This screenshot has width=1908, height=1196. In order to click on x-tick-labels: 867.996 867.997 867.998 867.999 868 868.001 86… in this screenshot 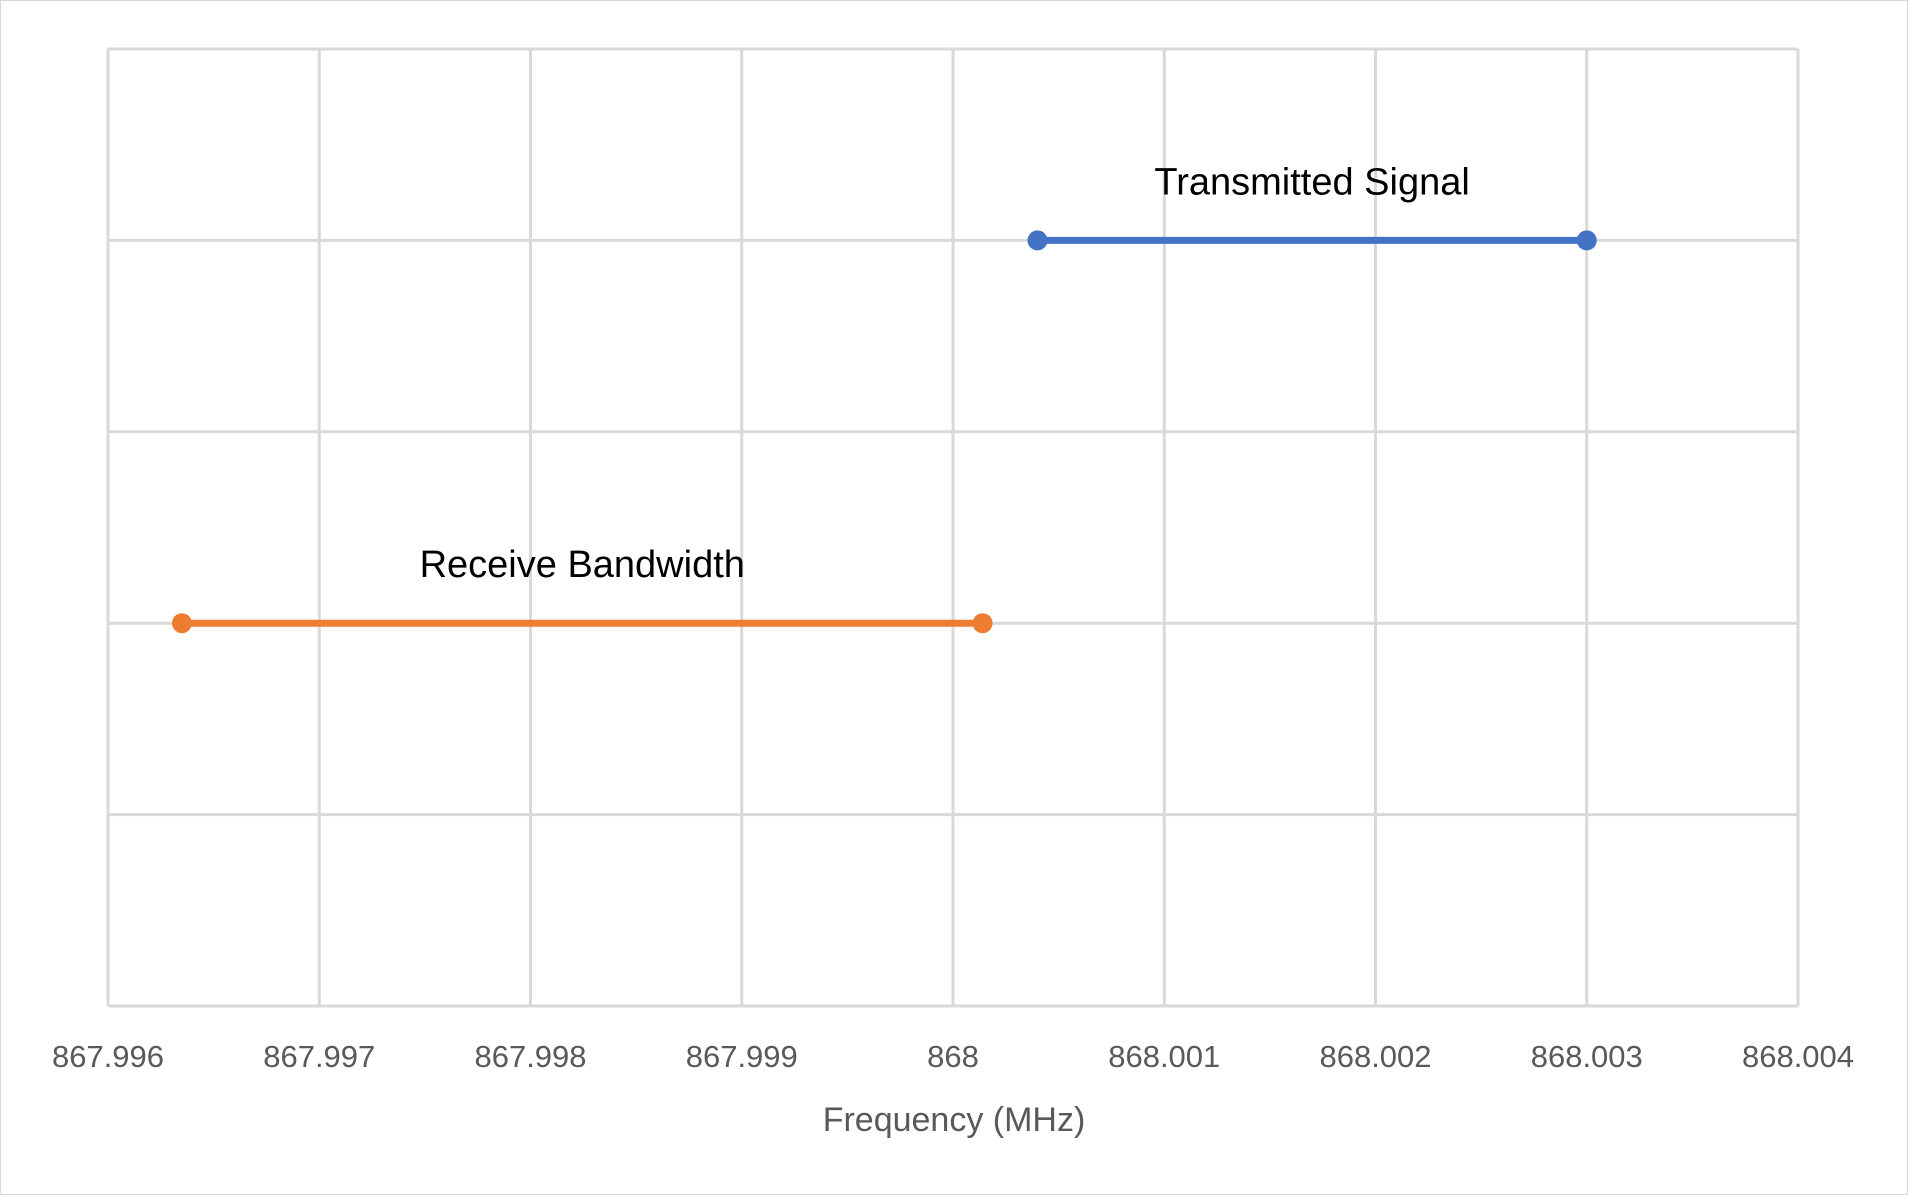, I will do `click(953, 1056)`.